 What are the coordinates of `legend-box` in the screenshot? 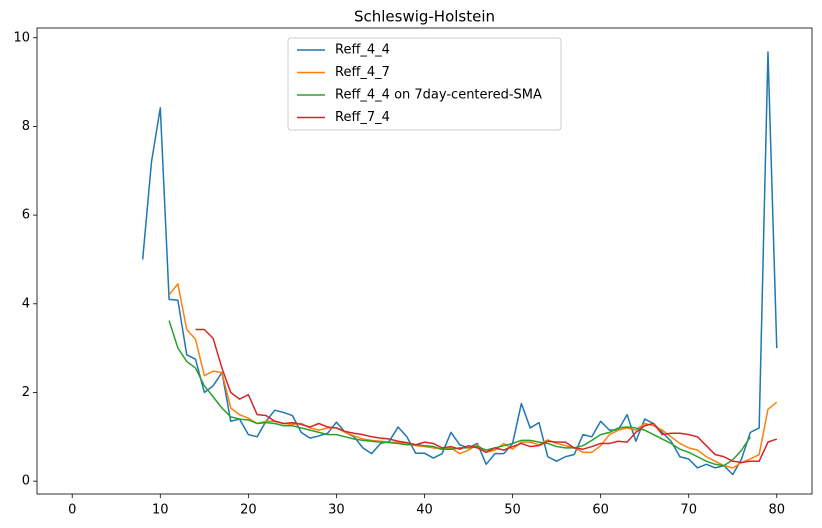 It's located at (424, 84).